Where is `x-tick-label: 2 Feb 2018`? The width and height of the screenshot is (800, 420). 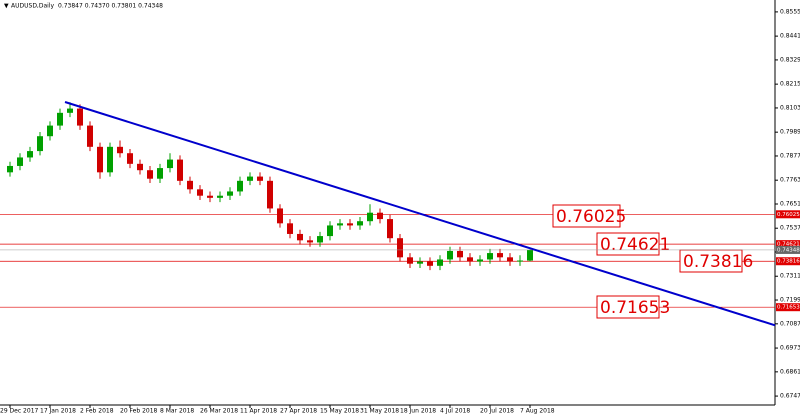
x-tick-label: 2 Feb 2018 is located at coordinates (97, 411).